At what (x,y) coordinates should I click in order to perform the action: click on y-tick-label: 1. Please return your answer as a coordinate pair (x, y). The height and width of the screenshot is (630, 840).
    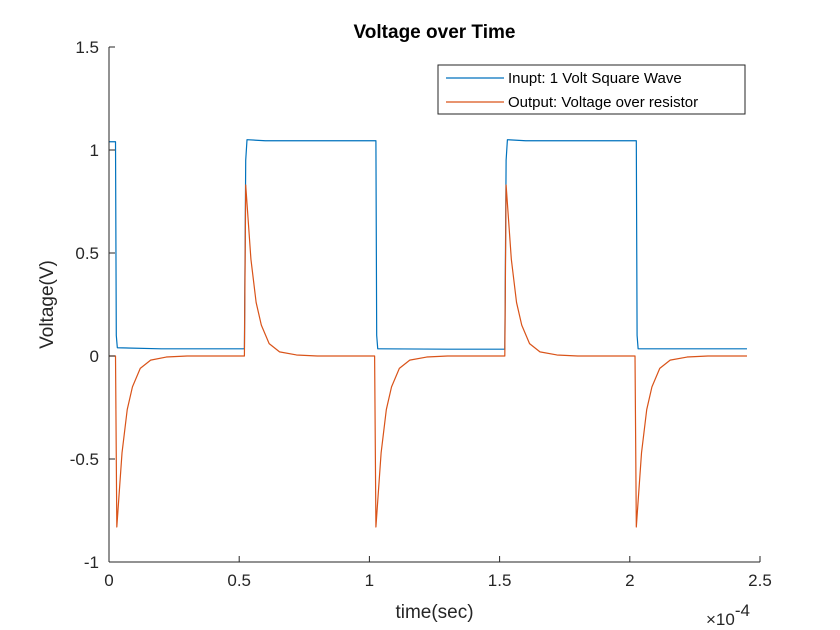
    Looking at the image, I should click on (94, 150).